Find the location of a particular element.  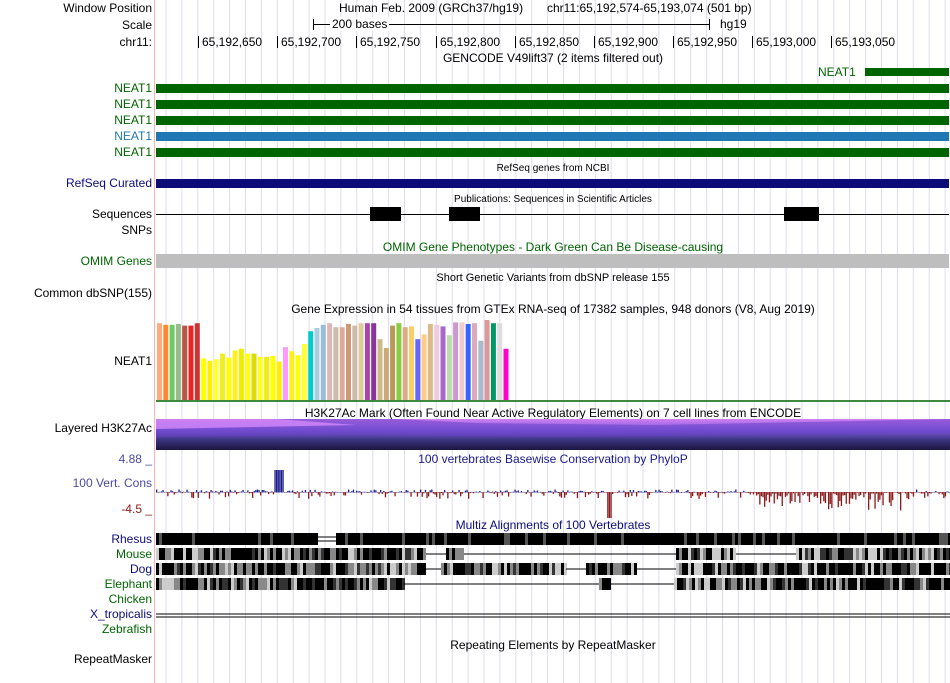

multiz-species-label: Zebrafish is located at coordinates (126, 629).